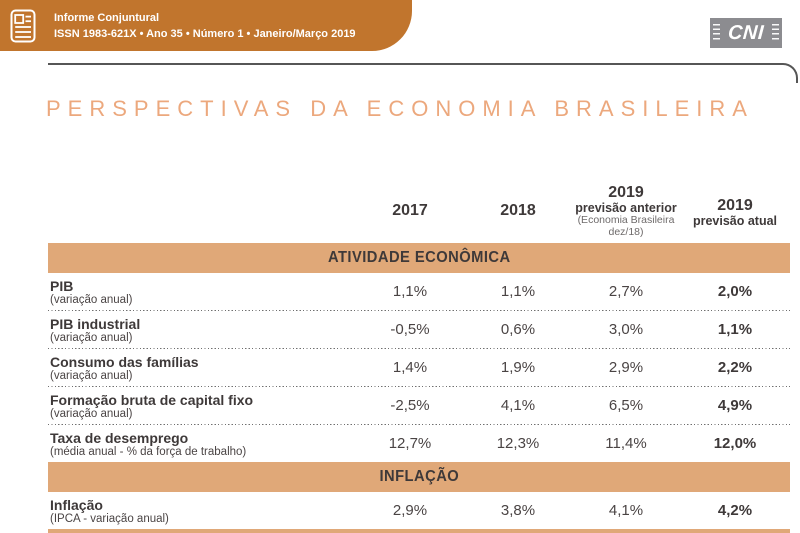 This screenshot has width=800, height=533. Describe the element at coordinates (410, 443) in the screenshot. I see `value-cell: 12,7%` at that location.